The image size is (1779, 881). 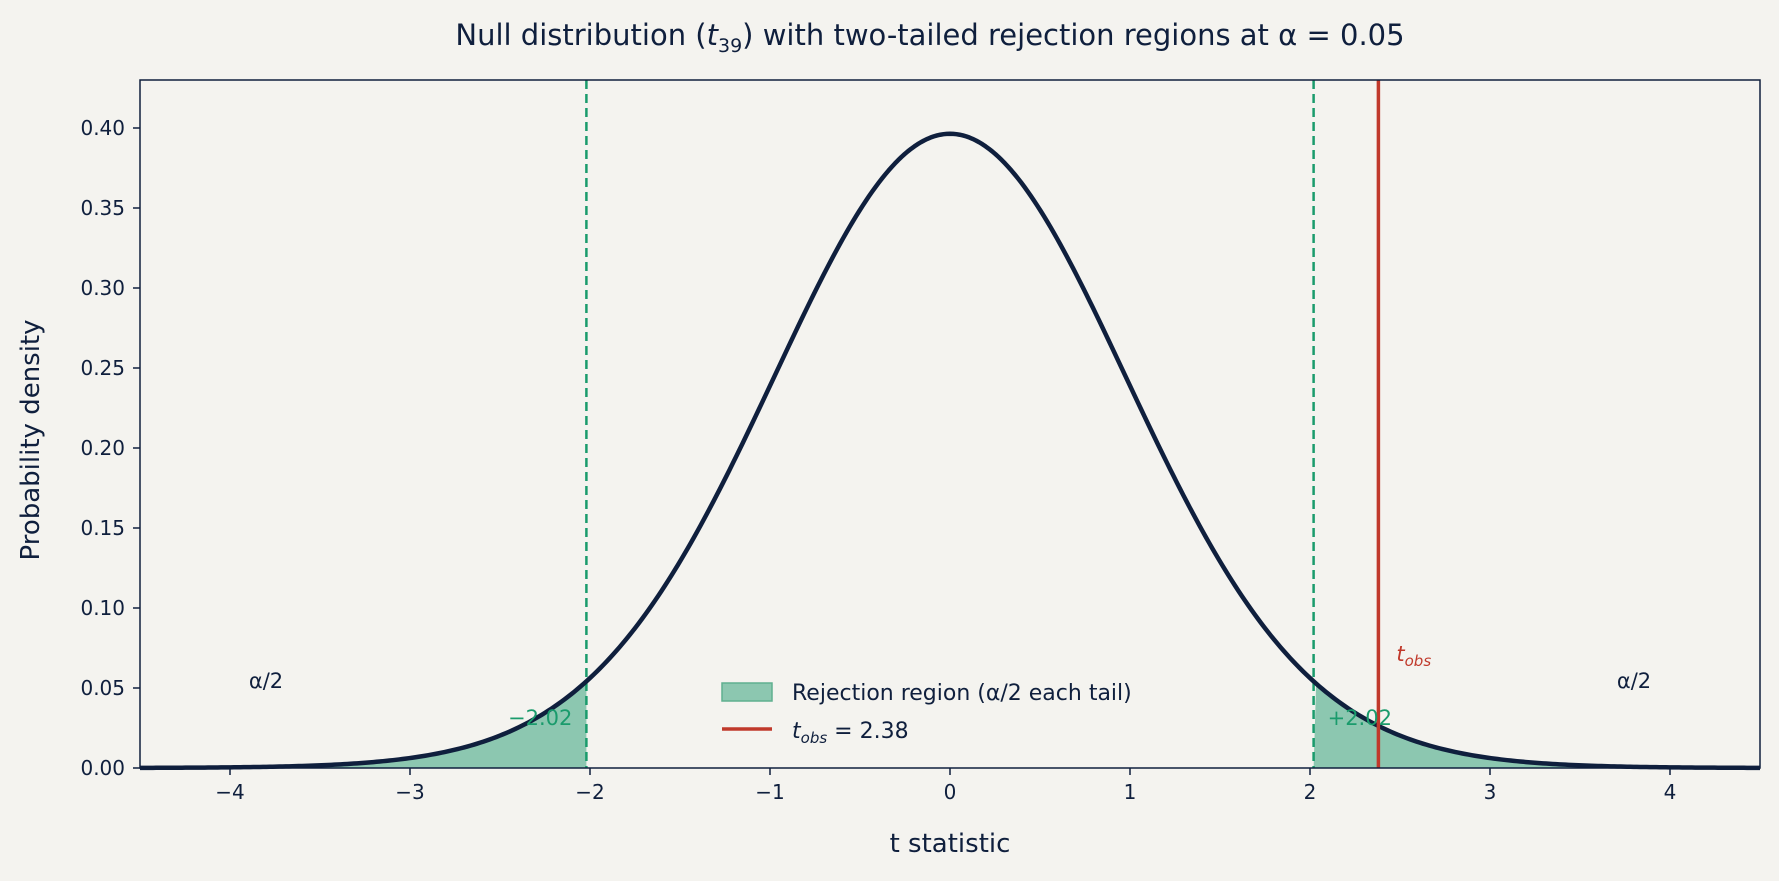 I want to click on x-tick-label: −2, so click(x=589, y=792).